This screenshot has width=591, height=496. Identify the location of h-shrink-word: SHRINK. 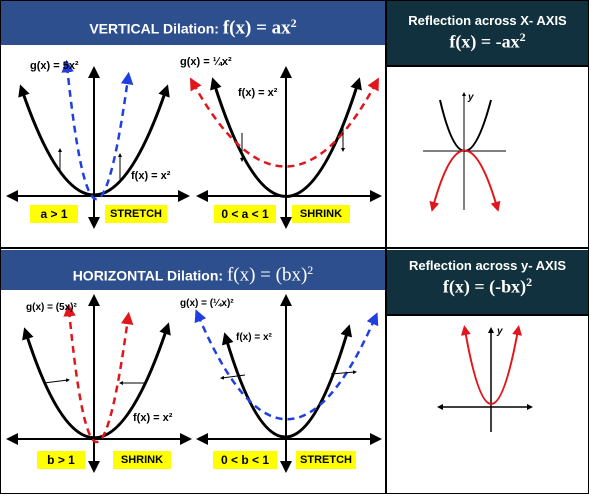
(142, 460).